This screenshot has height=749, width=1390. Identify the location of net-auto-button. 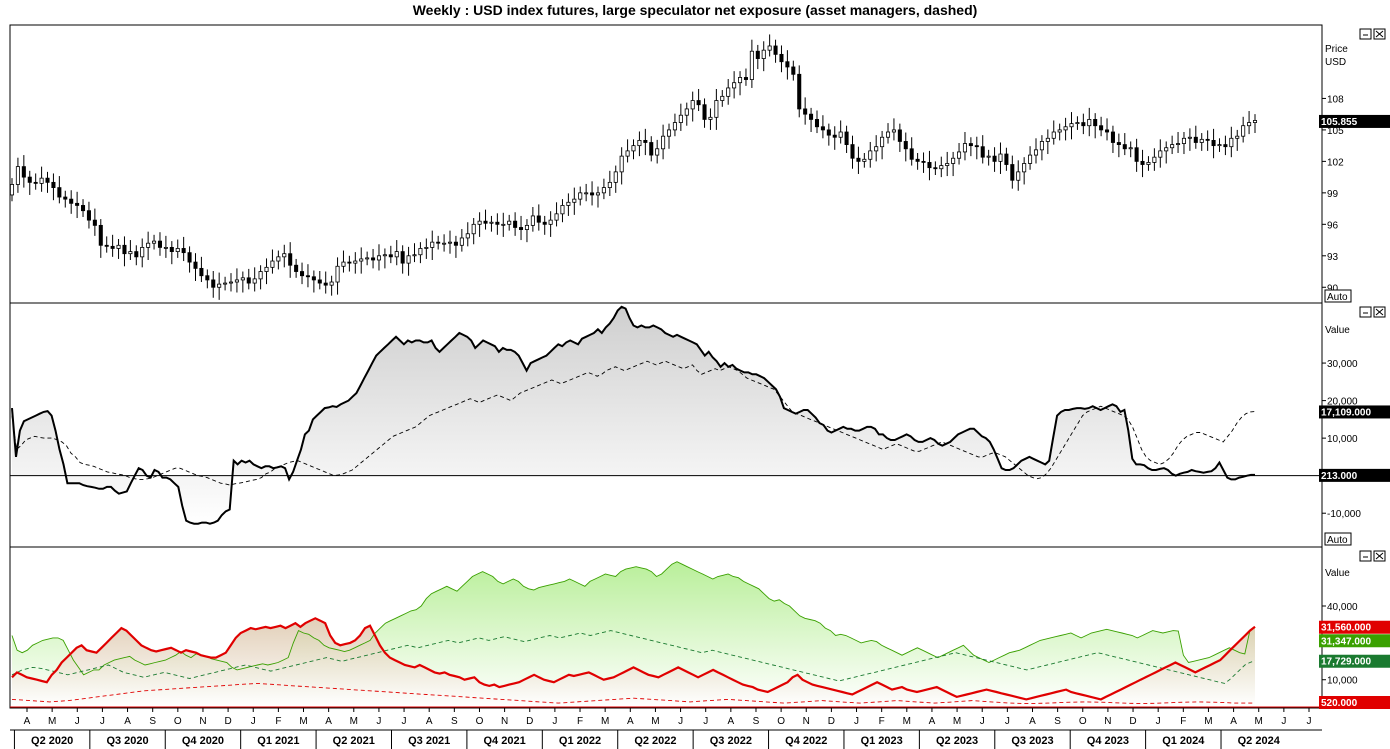
(1338, 539).